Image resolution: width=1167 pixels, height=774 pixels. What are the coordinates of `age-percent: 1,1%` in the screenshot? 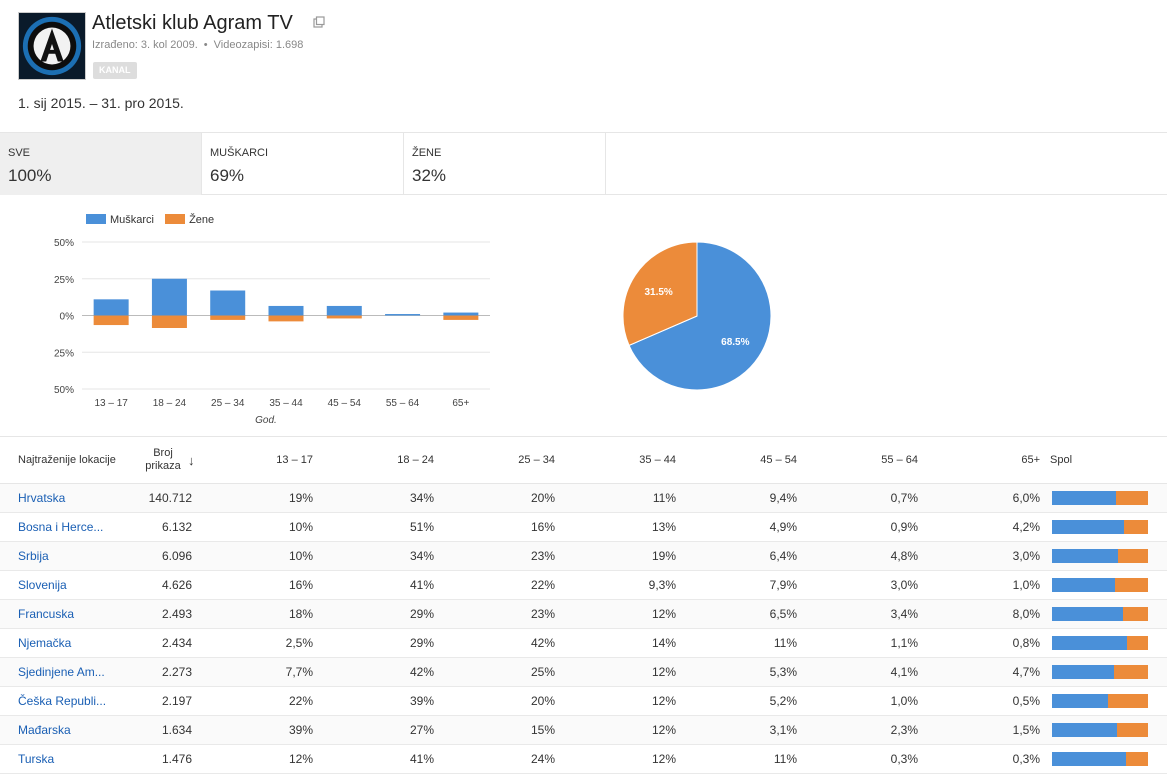 It's located at (904, 643).